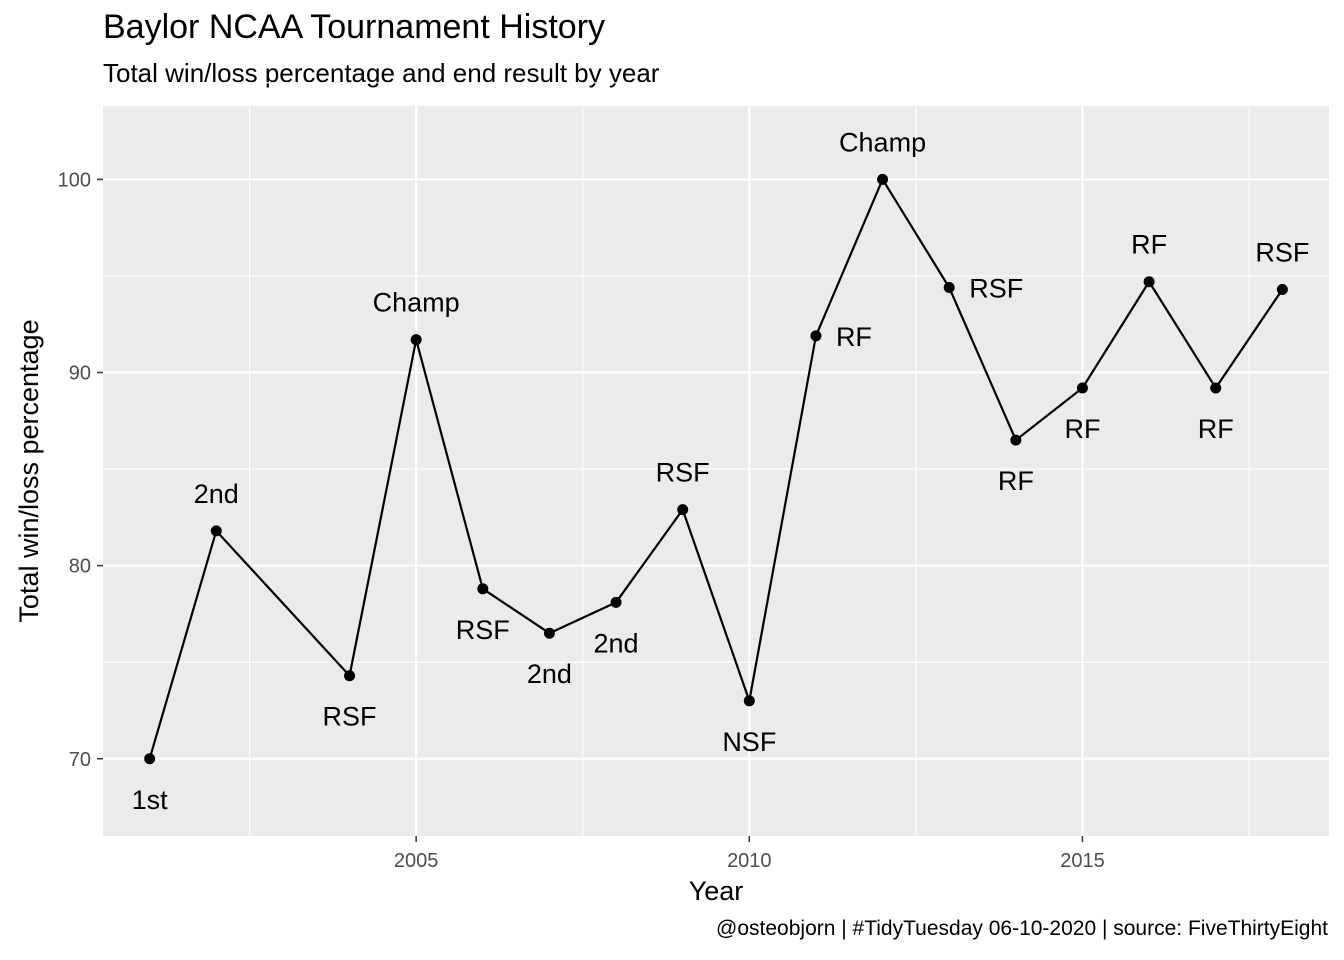  I want to click on y-tick-label: 80, so click(80, 567).